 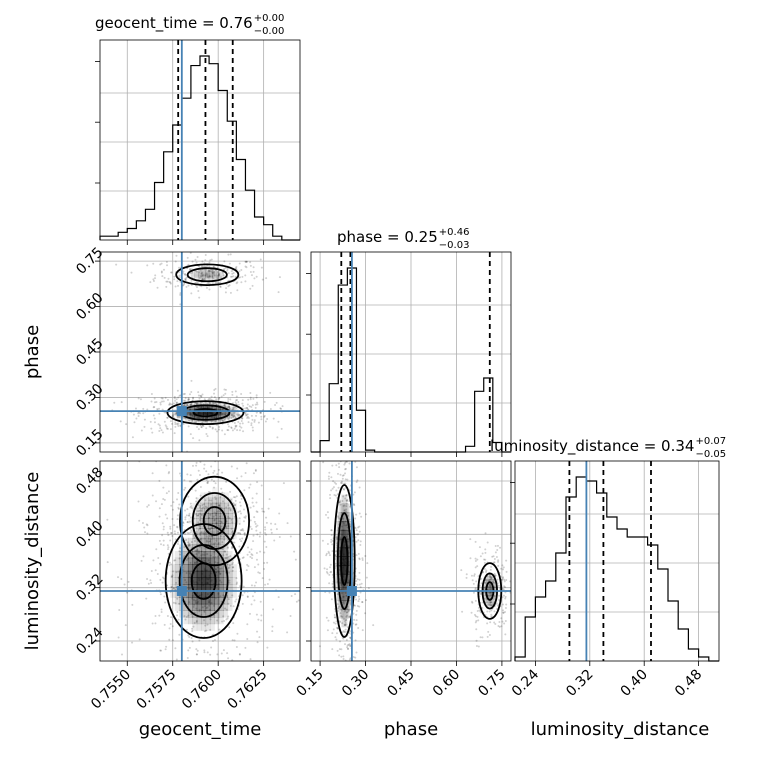 I want to click on contour, so click(x=344, y=561).